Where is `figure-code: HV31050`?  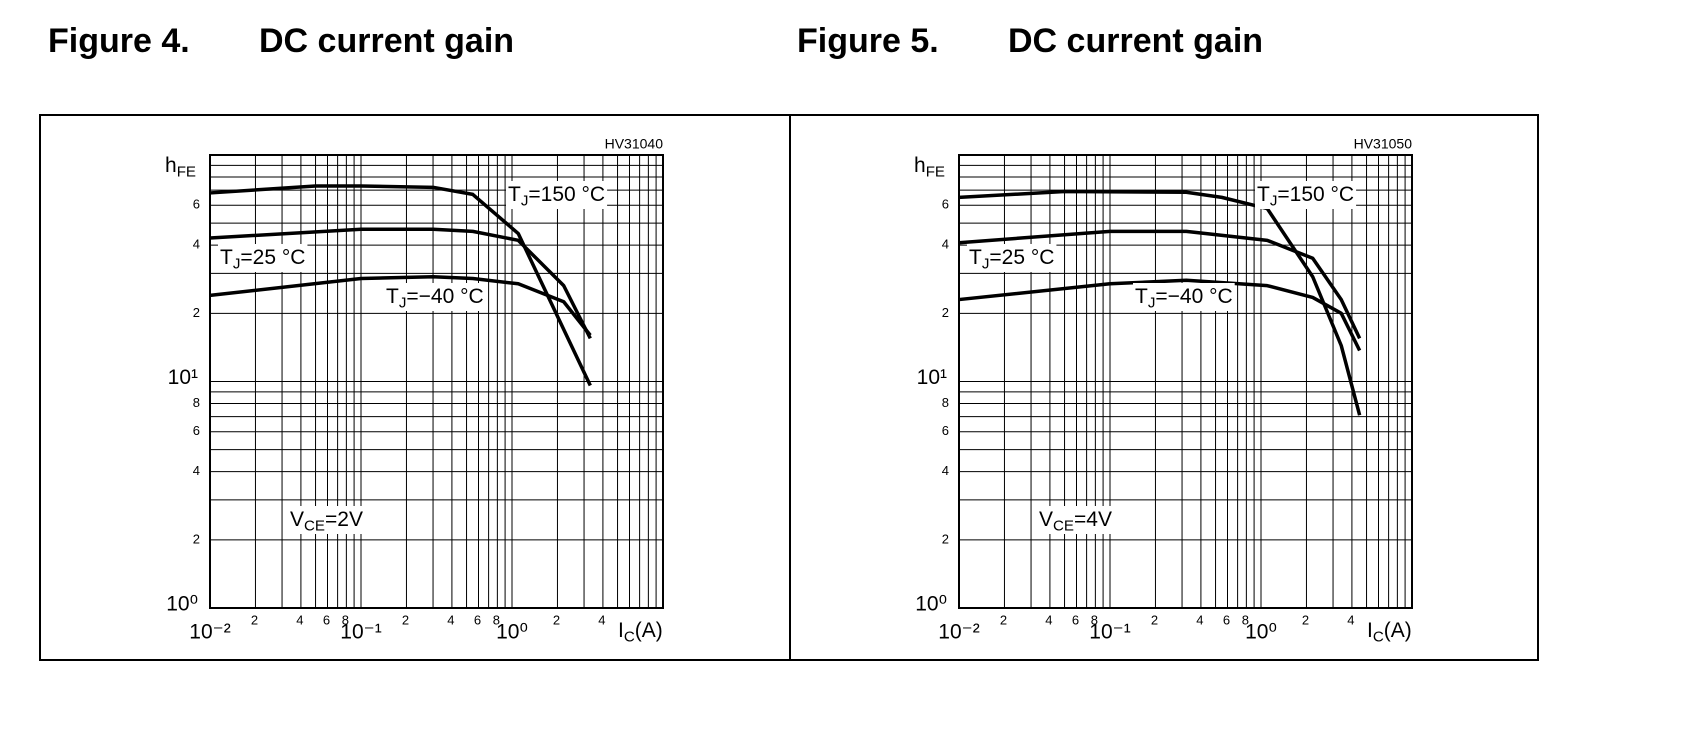
figure-code: HV31050 is located at coordinates (1383, 144).